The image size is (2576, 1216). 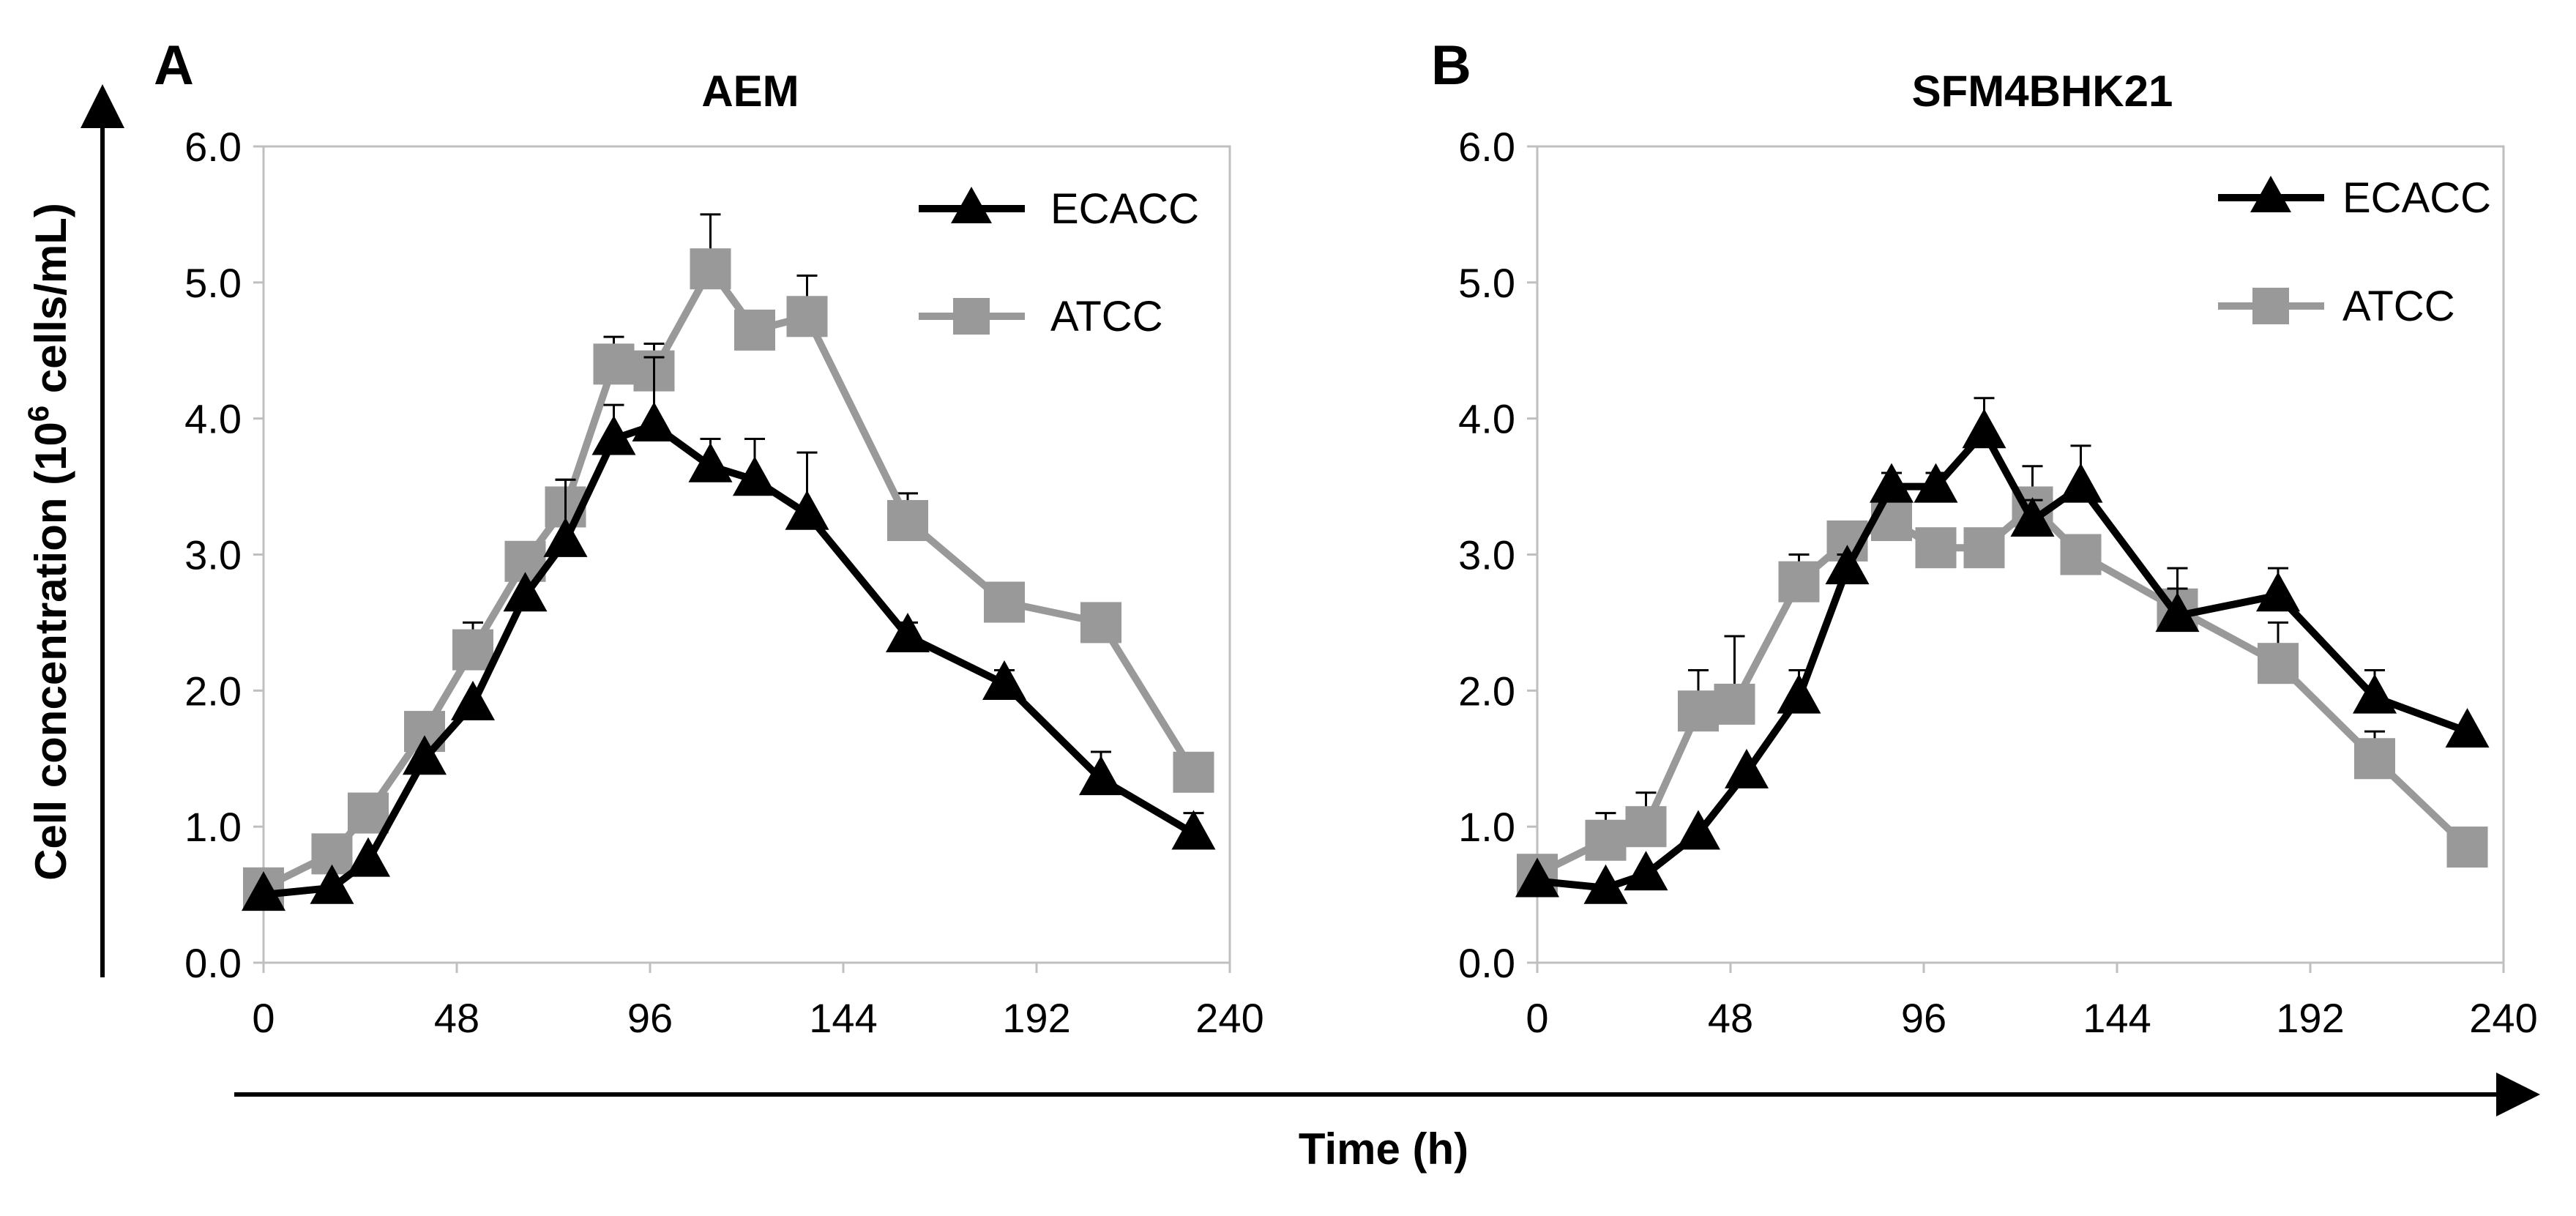 What do you see at coordinates (971, 316) in the screenshot?
I see `legend-a-atcc-marker` at bounding box center [971, 316].